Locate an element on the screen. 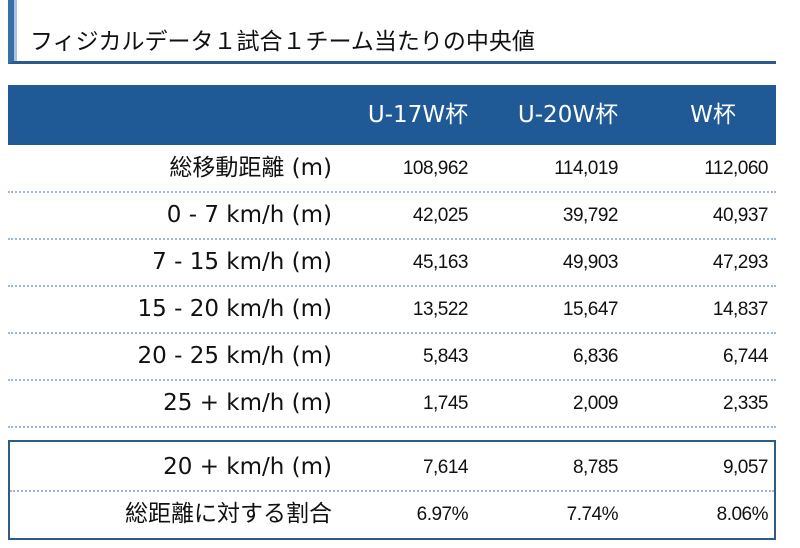 The height and width of the screenshot is (548, 800). column-header: U-17W杯 is located at coordinates (418, 115).